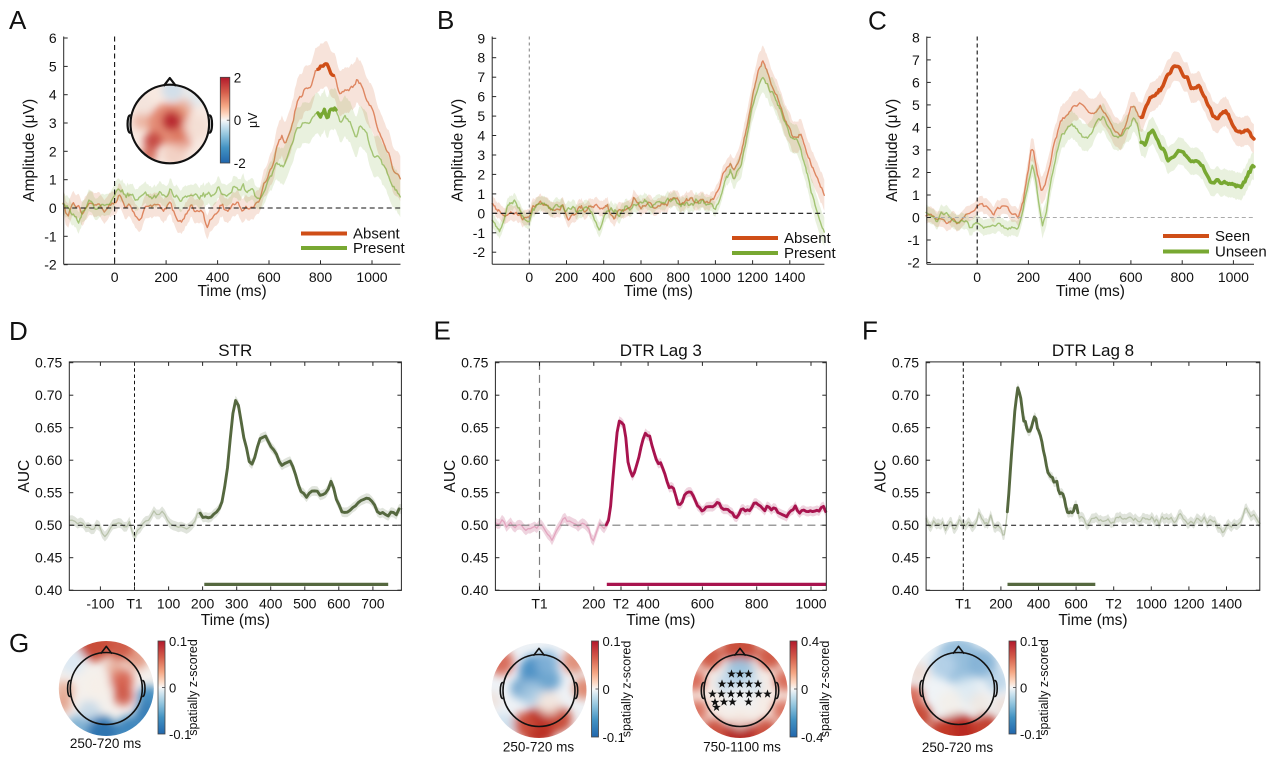 The height and width of the screenshot is (763, 1268). Describe the element at coordinates (253, 120) in the screenshot. I see `svg-text: μV` at that location.